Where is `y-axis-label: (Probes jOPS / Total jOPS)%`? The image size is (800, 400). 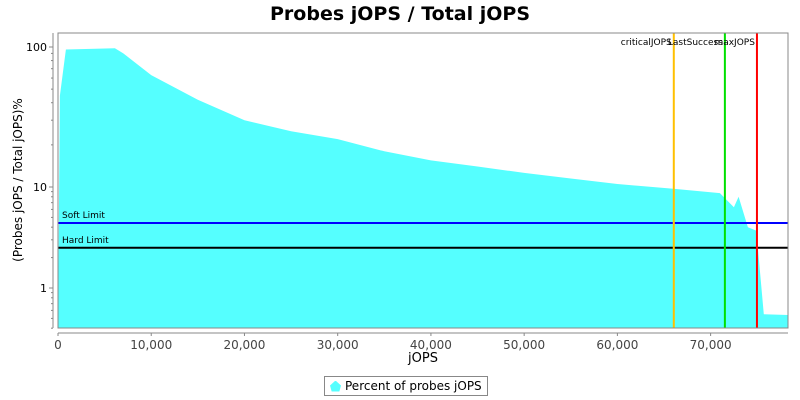
y-axis-label: (Probes jOPS / Total jOPS)% is located at coordinates (18, 180).